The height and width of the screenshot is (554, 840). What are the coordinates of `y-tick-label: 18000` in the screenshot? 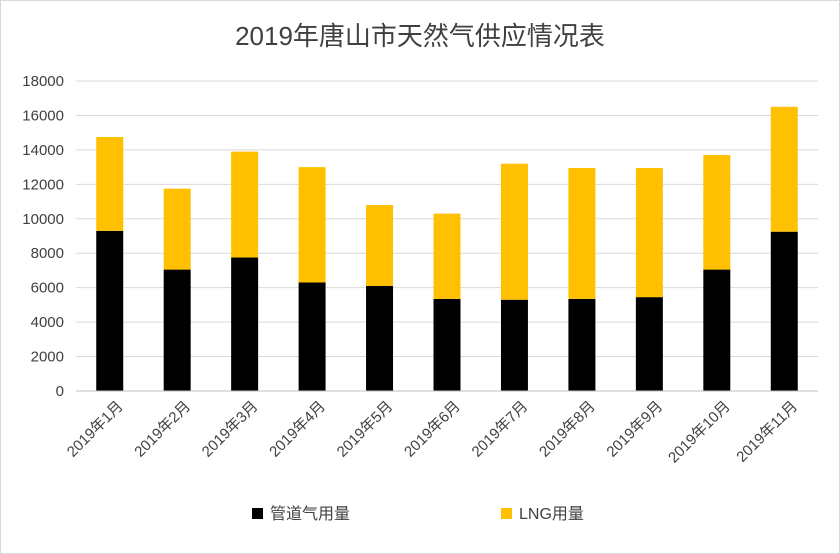 It's located at (43, 81).